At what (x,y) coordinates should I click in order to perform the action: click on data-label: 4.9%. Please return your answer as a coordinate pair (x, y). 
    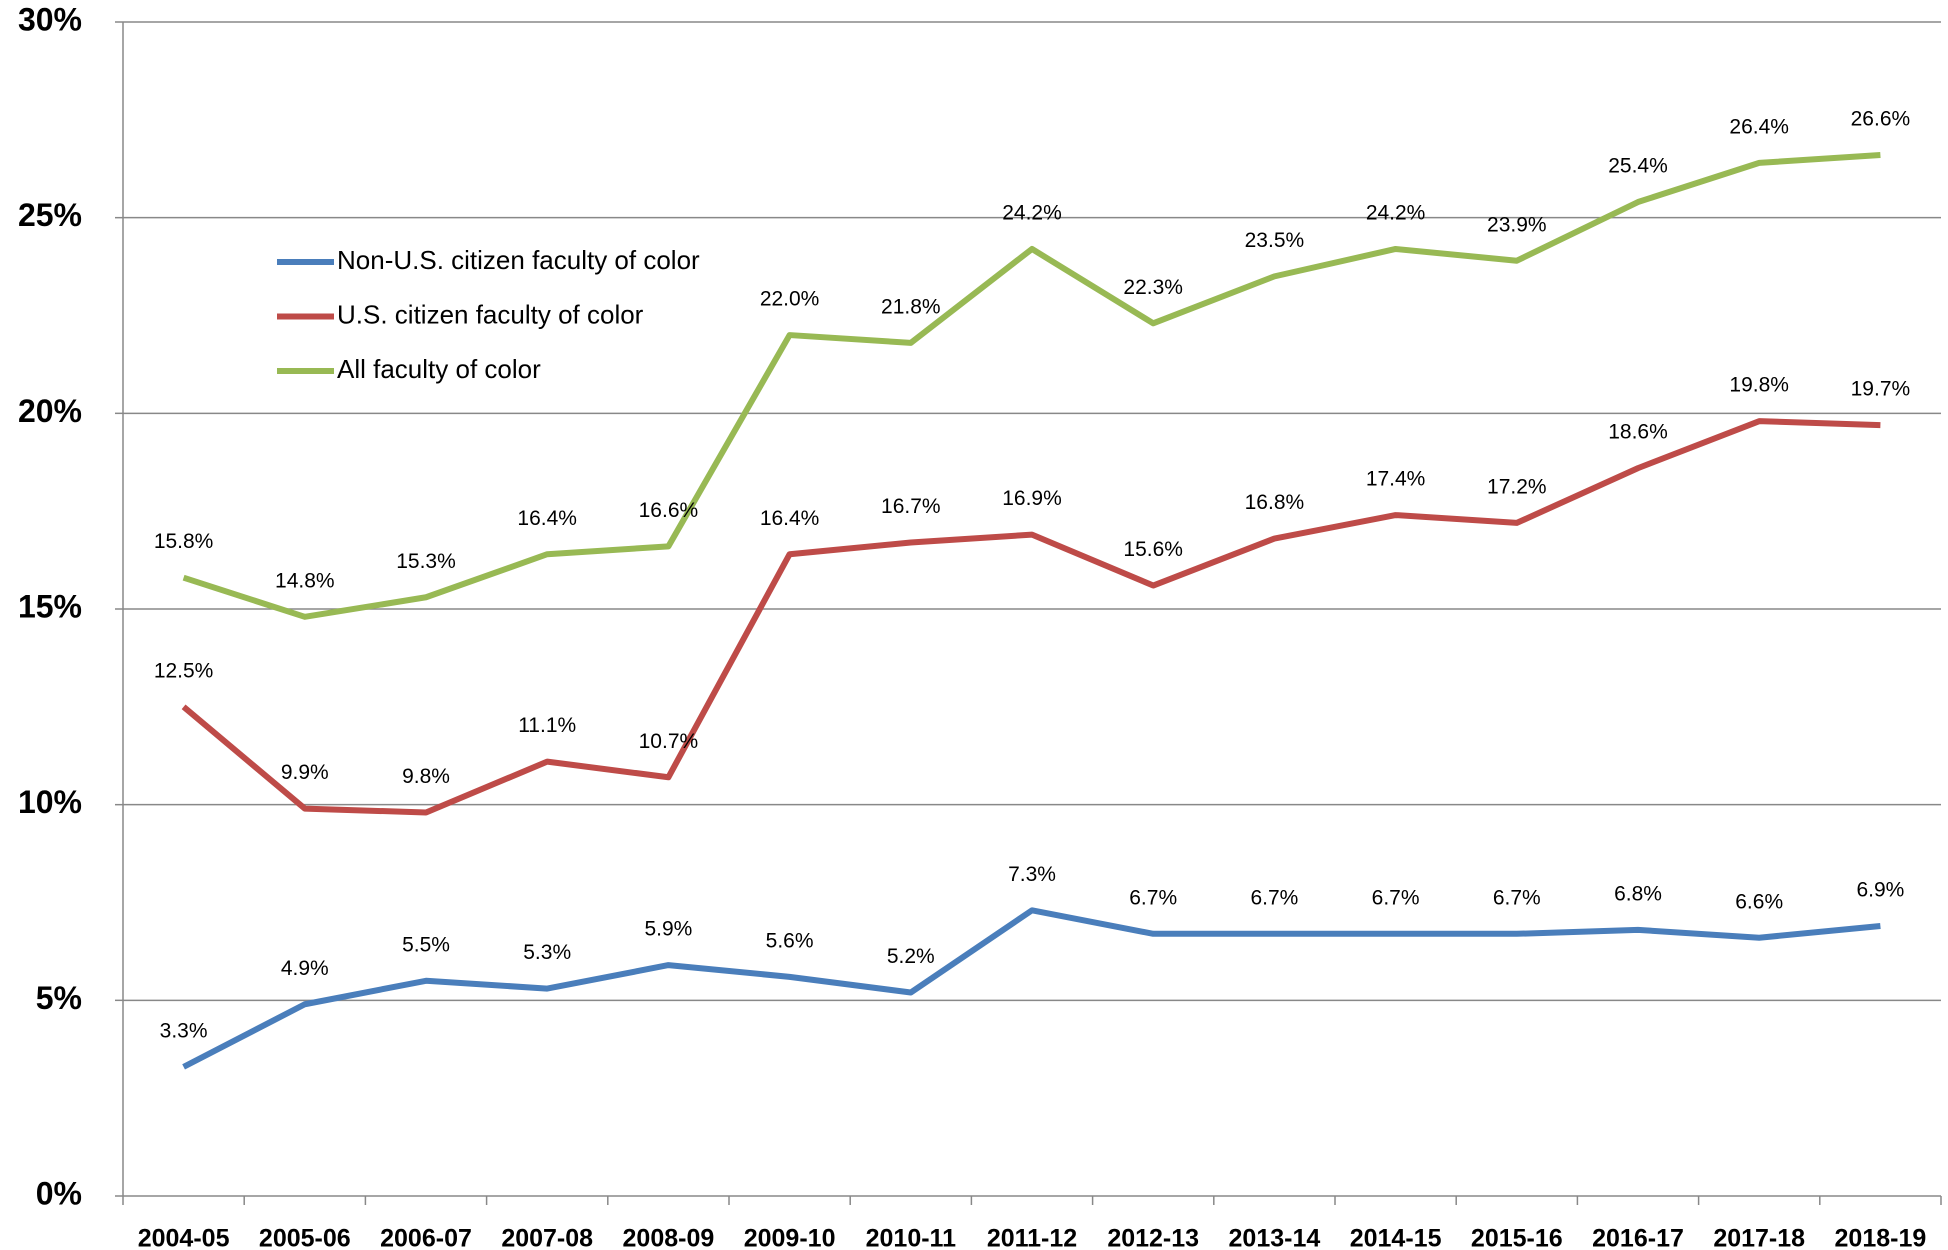
    Looking at the image, I should click on (305, 968).